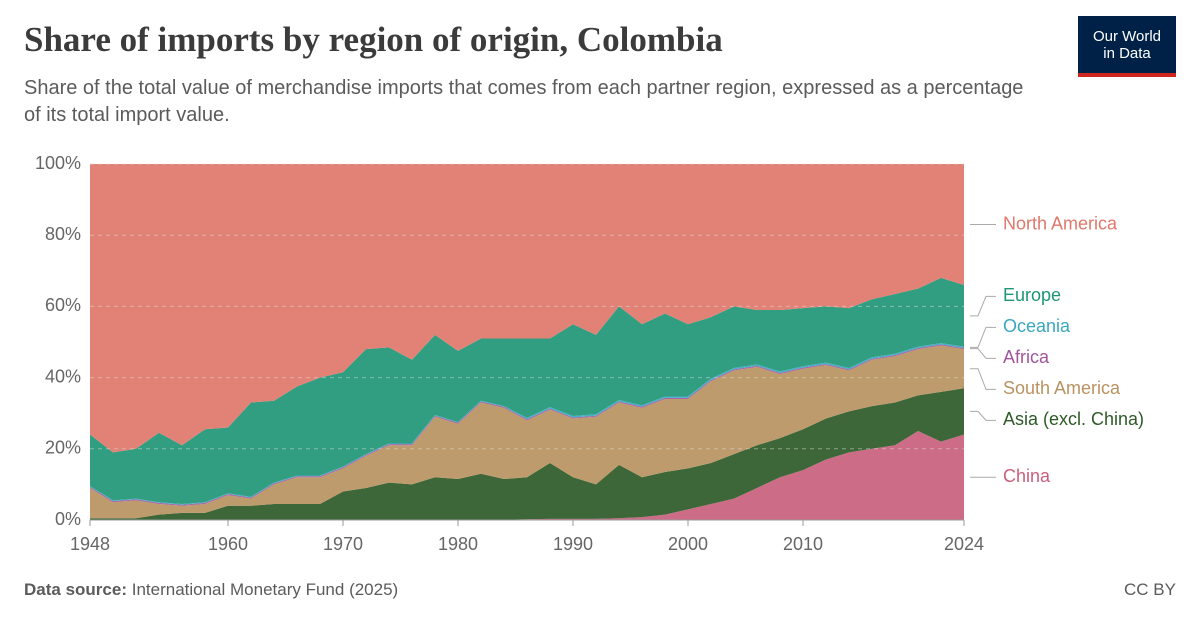  Describe the element at coordinates (68, 519) in the screenshot. I see `y-tick-label: 0%` at that location.